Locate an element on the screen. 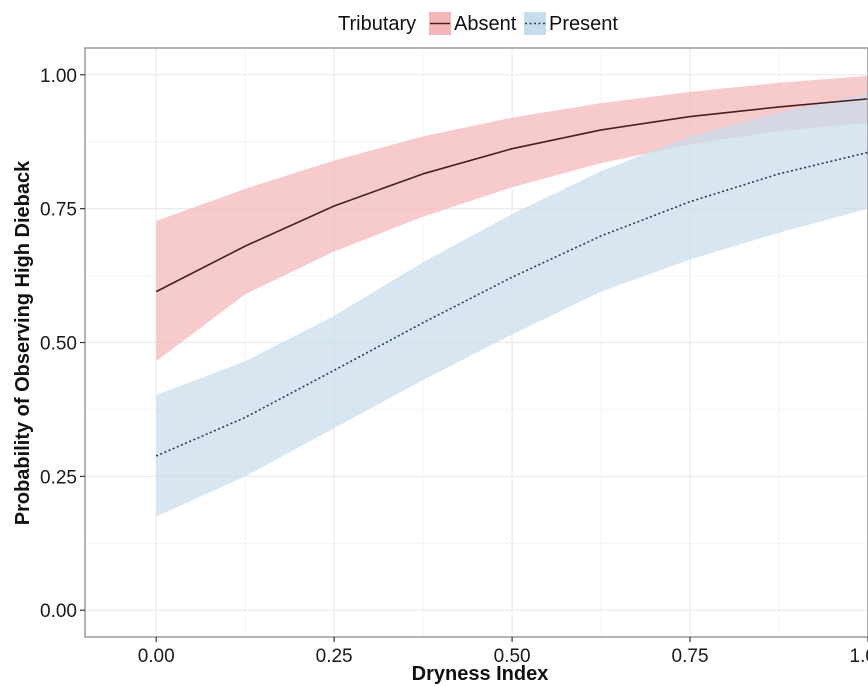 The image size is (868, 686). legend-label-absent: Absent is located at coordinates (485, 24).